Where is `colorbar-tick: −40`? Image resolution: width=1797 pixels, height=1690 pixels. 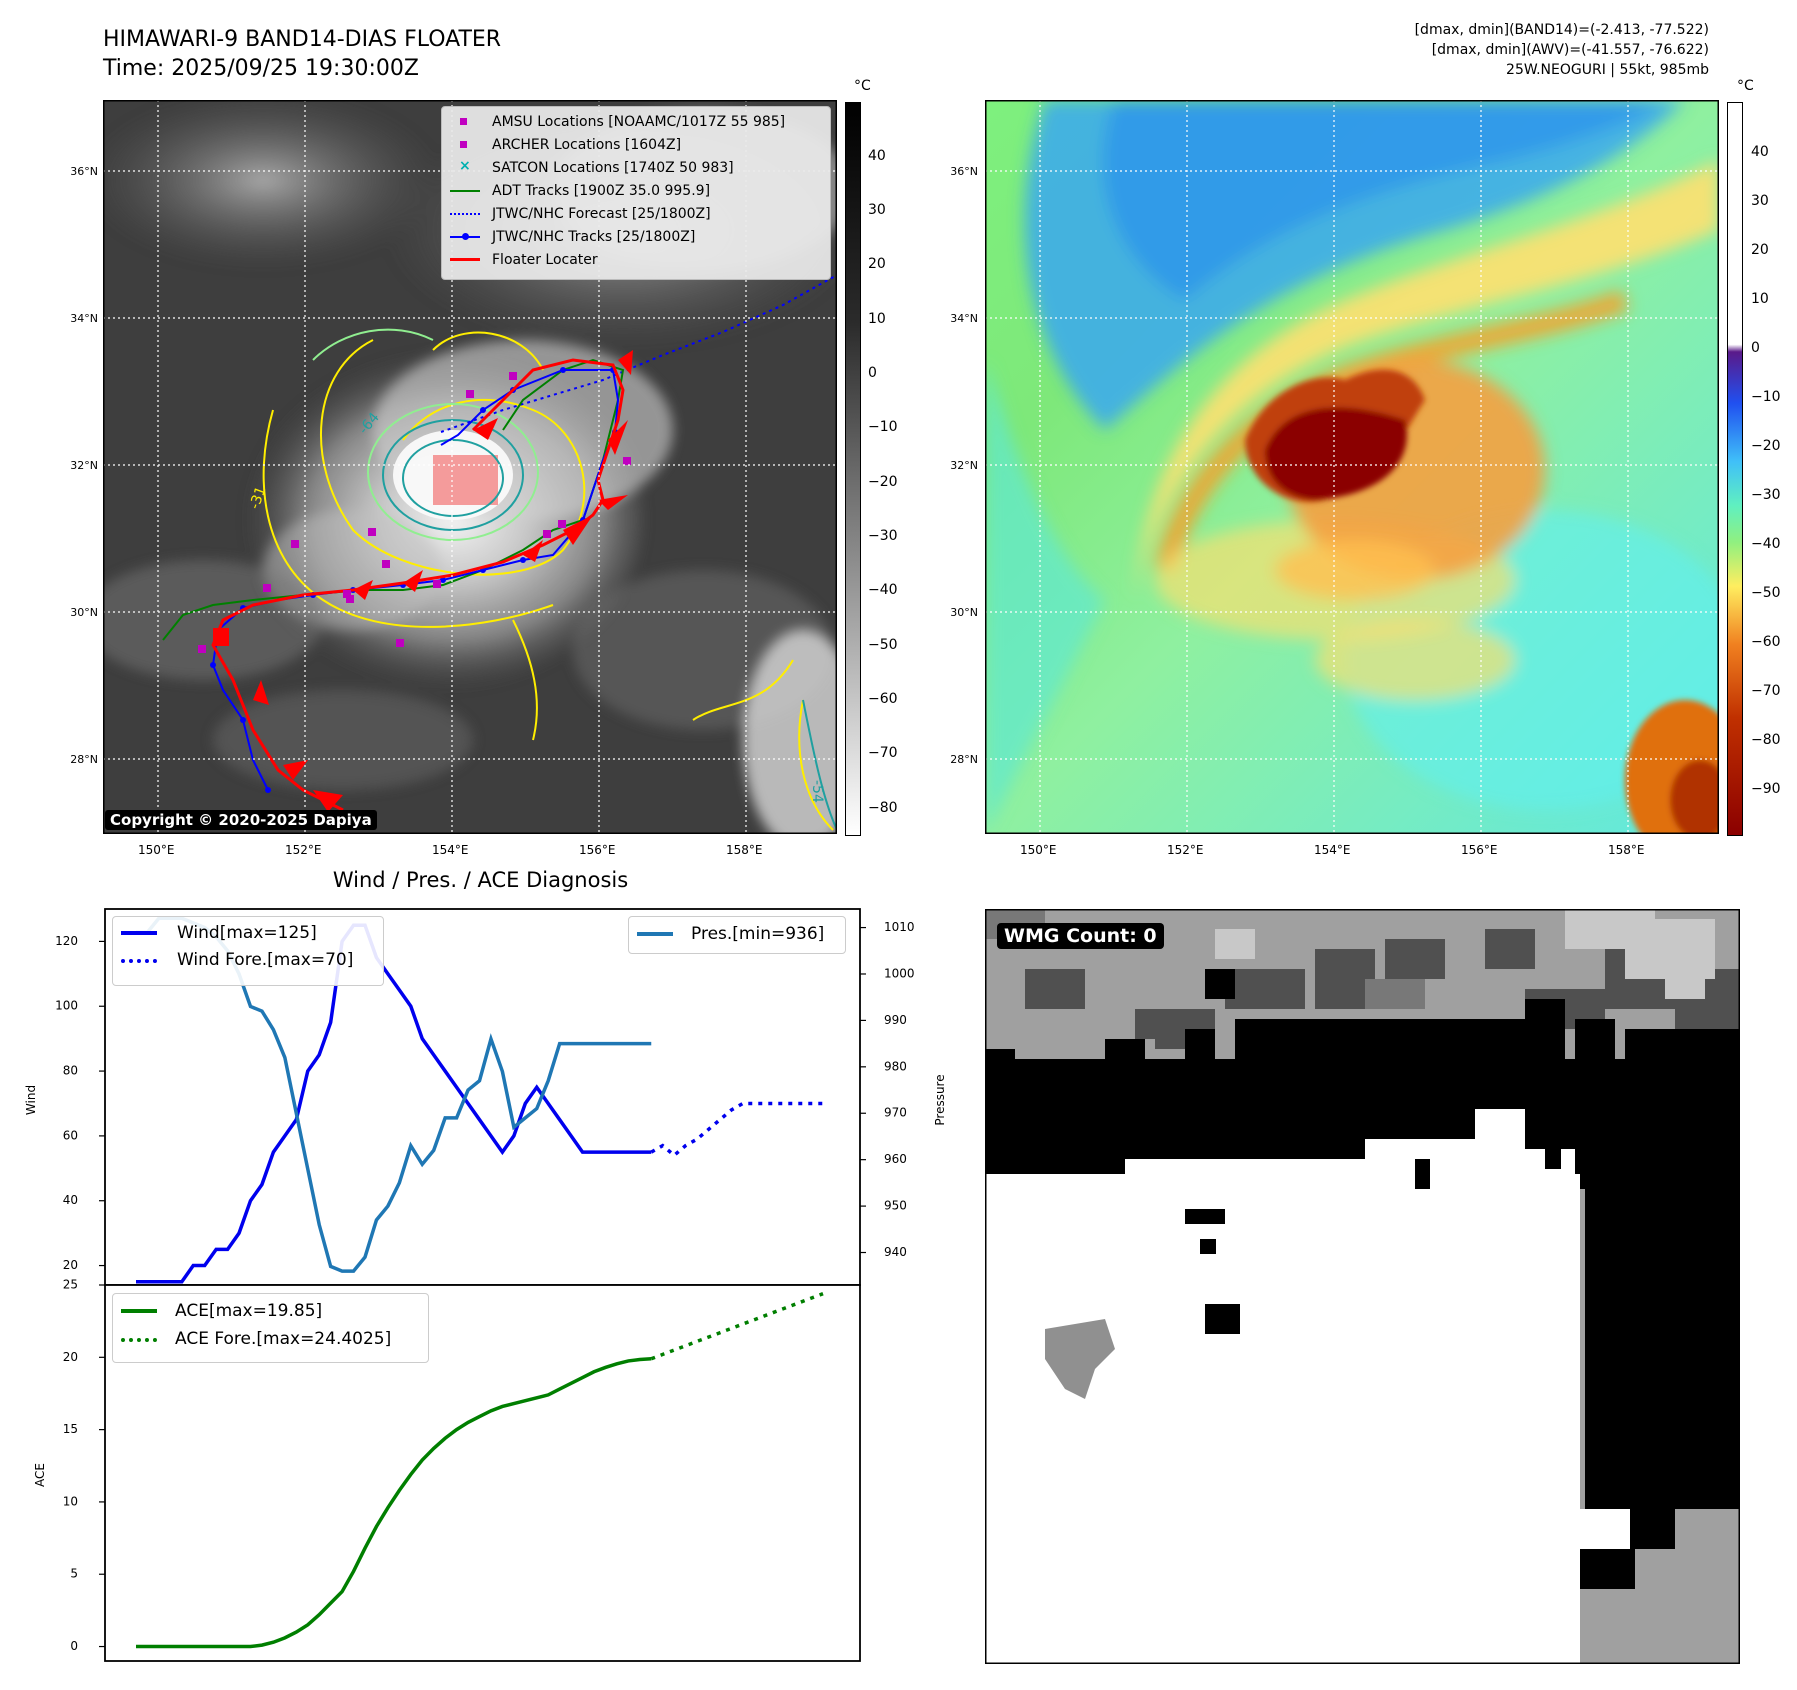 colorbar-tick: −40 is located at coordinates (883, 590).